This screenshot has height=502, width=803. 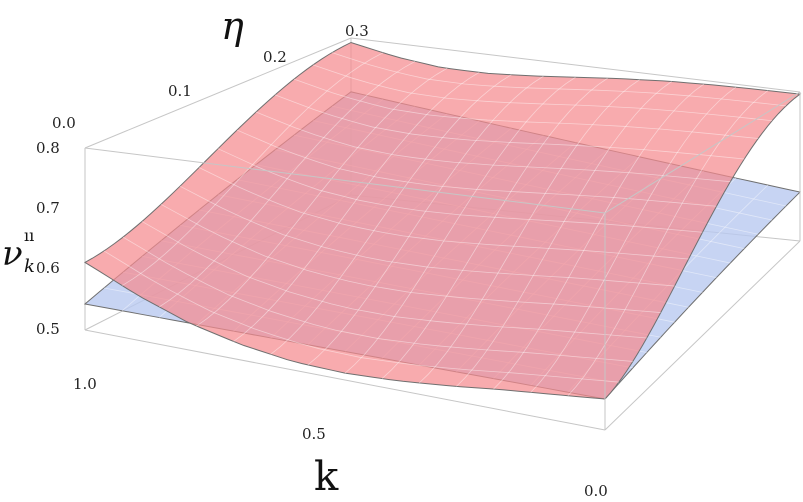 I want to click on eta-tick-02: 0.2, so click(x=275, y=57).